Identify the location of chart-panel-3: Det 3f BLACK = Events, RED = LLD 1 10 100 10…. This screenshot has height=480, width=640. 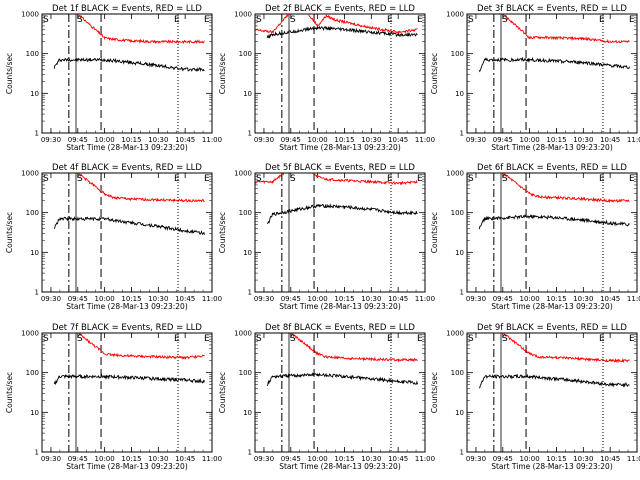
(535, 78).